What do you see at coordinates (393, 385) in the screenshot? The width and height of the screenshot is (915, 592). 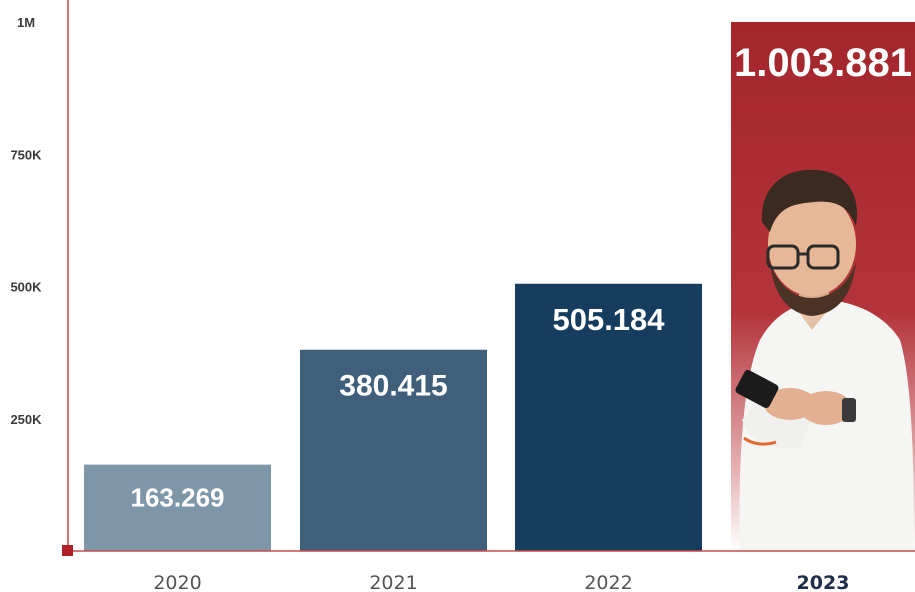 I see `data-label-2021: 380.415` at bounding box center [393, 385].